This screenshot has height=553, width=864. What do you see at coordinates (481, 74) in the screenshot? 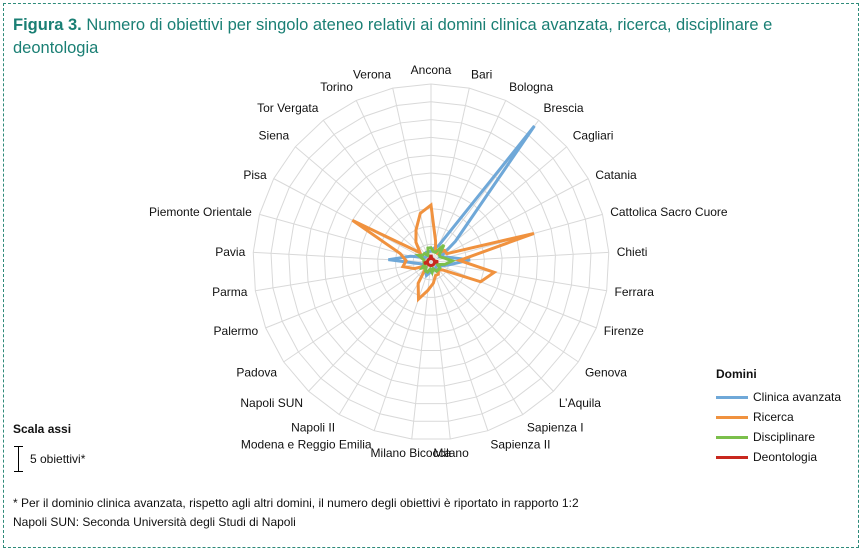
I see `axis-label-1: Bari` at bounding box center [481, 74].